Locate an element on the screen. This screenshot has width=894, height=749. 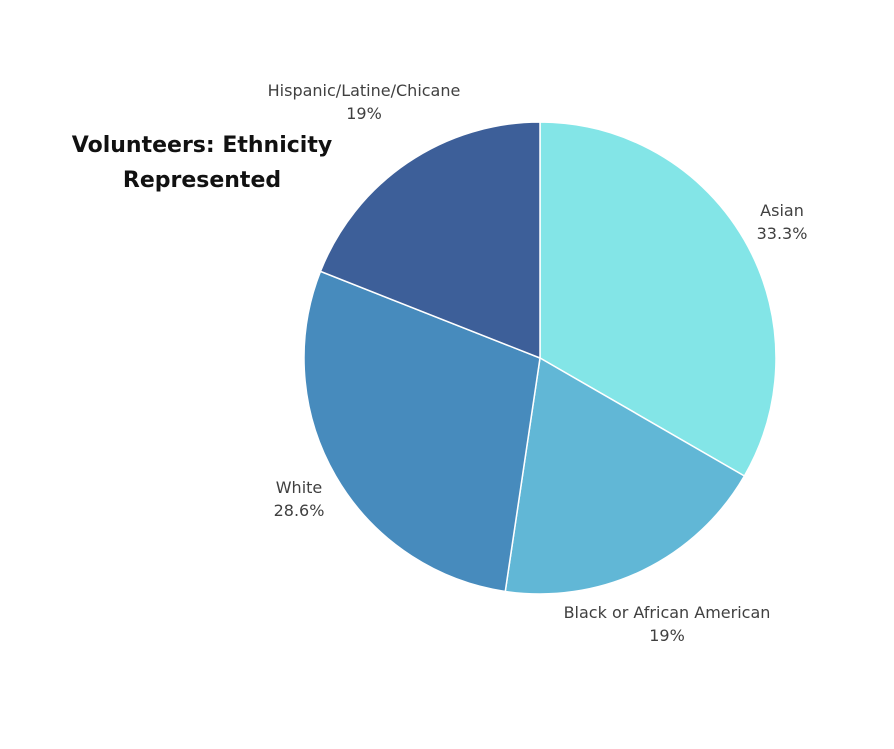
pie-slice-white is located at coordinates (422, 431).